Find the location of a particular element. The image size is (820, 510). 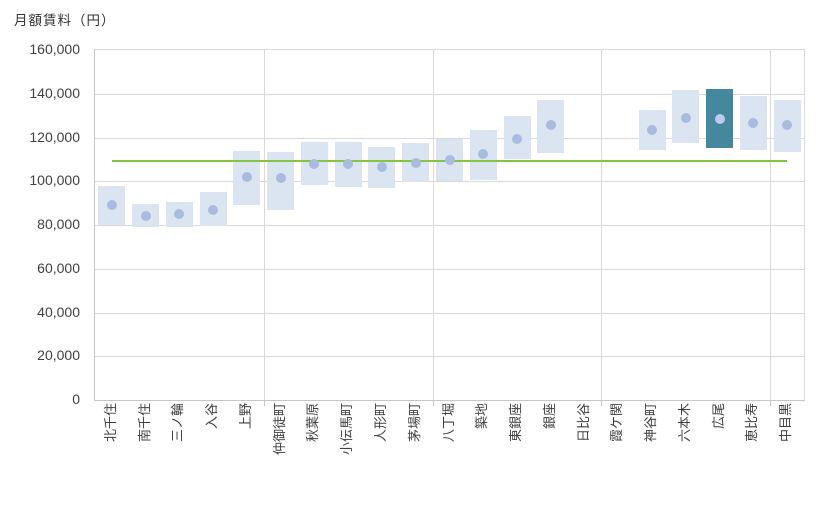

chart-title: 月額賃料（円） is located at coordinates (65, 20).